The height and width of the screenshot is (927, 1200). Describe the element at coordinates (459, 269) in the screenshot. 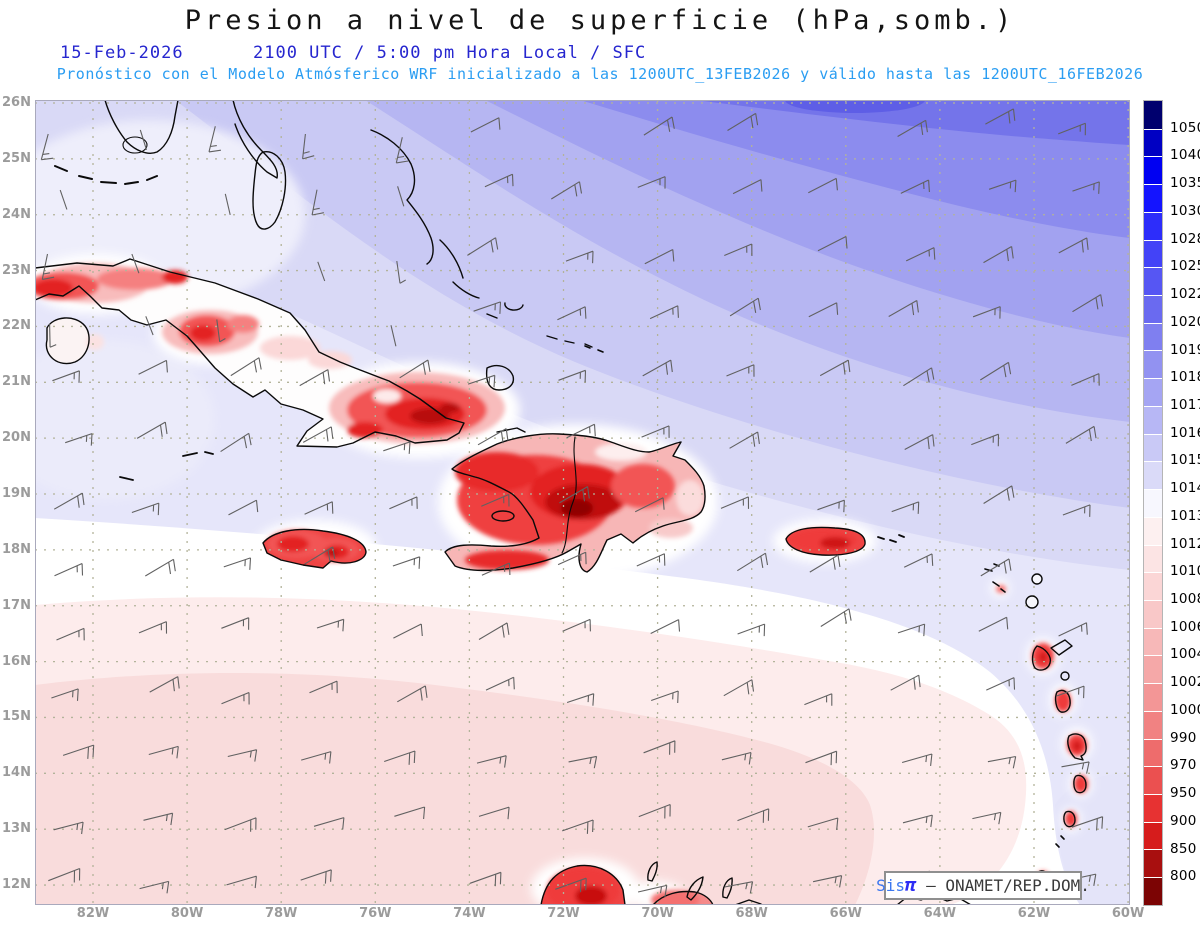

I see `long-island-coastline` at that location.